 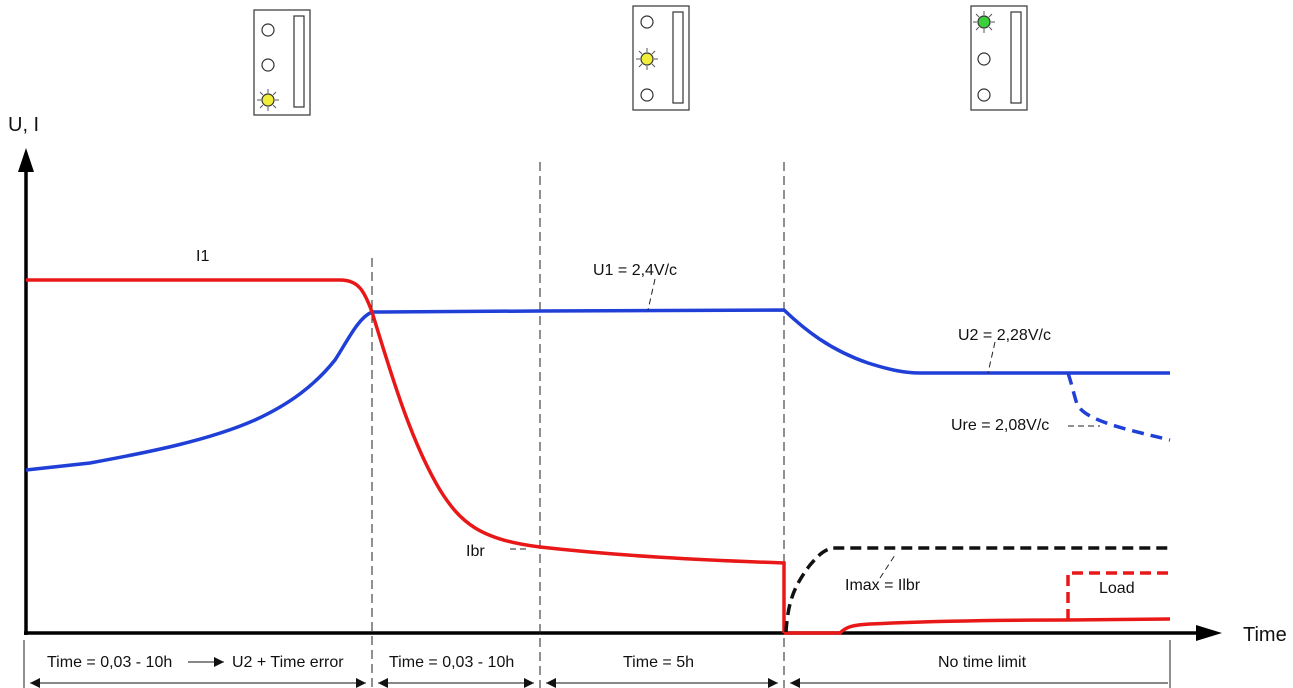 I want to click on ure-label: Ure = 2,08V/c, so click(x=1000, y=425).